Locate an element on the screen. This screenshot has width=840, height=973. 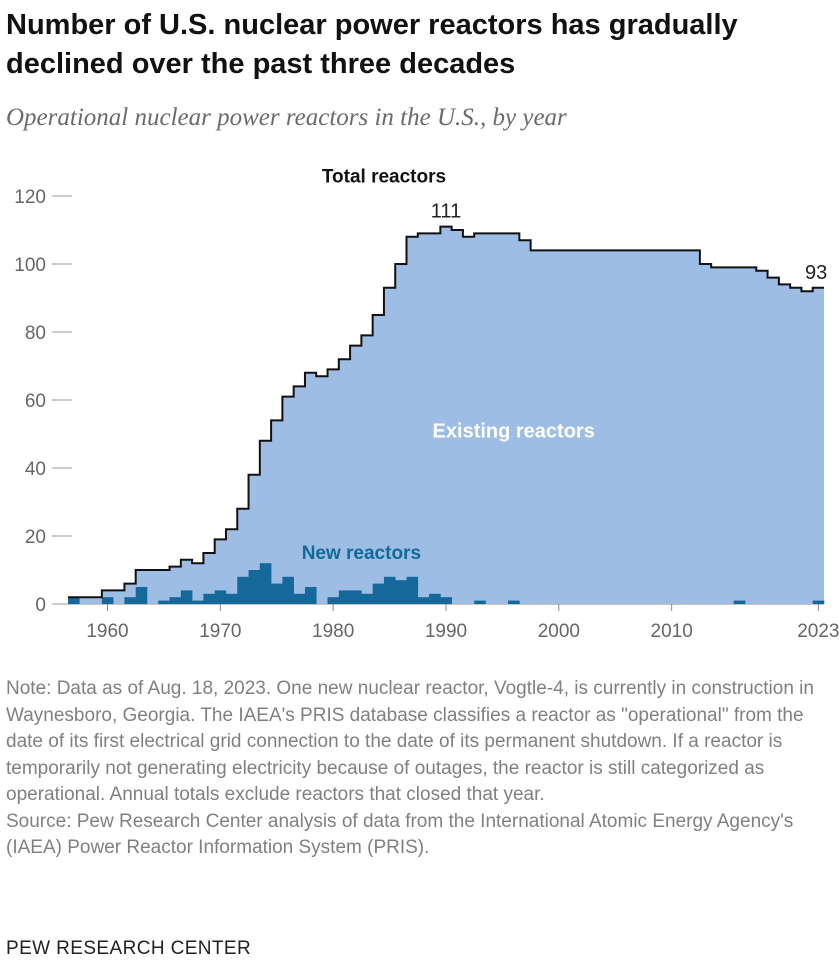
value-annotations: 111 93 is located at coordinates (629, 242).